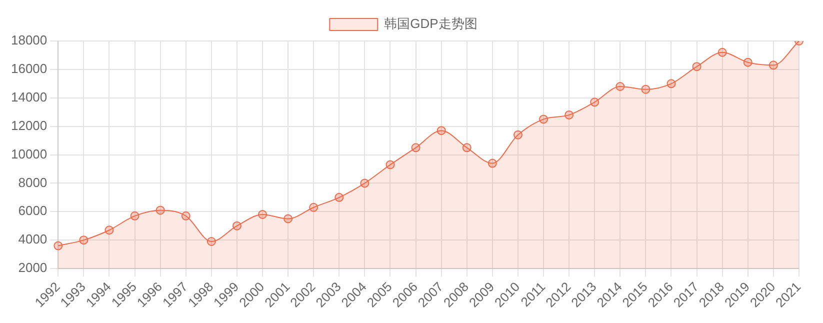 Image resolution: width=823 pixels, height=323 pixels. I want to click on y-tick-label: 12000, so click(29, 125).